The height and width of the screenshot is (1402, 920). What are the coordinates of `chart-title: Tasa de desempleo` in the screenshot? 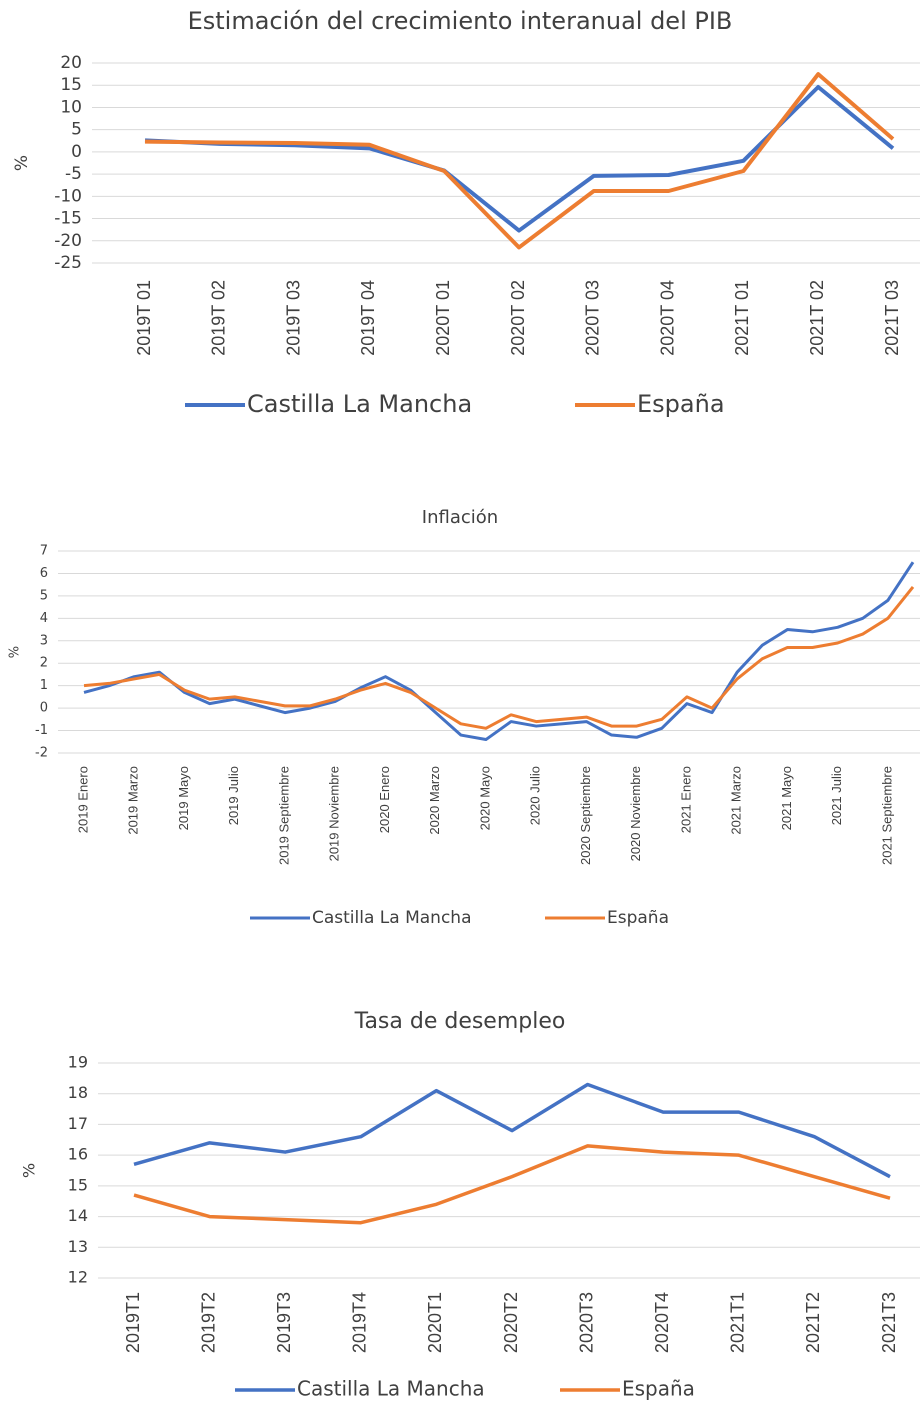 It's located at (460, 1021).